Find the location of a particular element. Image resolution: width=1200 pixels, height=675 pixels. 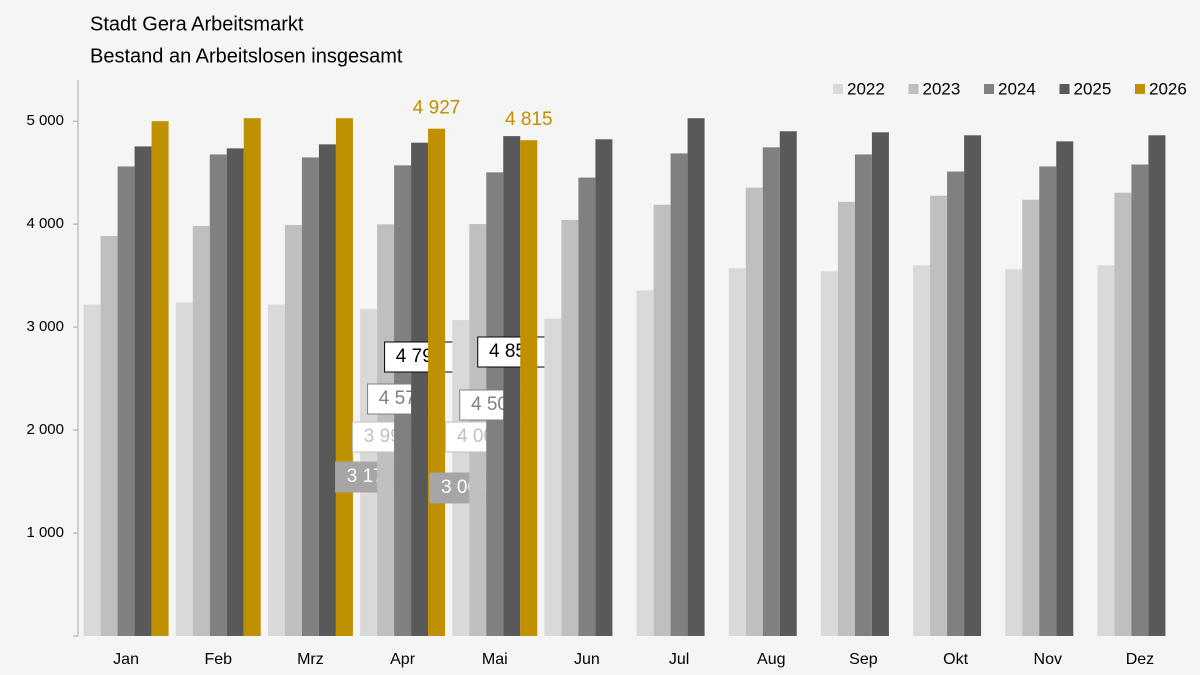

legend-label: 2023 is located at coordinates (942, 88).